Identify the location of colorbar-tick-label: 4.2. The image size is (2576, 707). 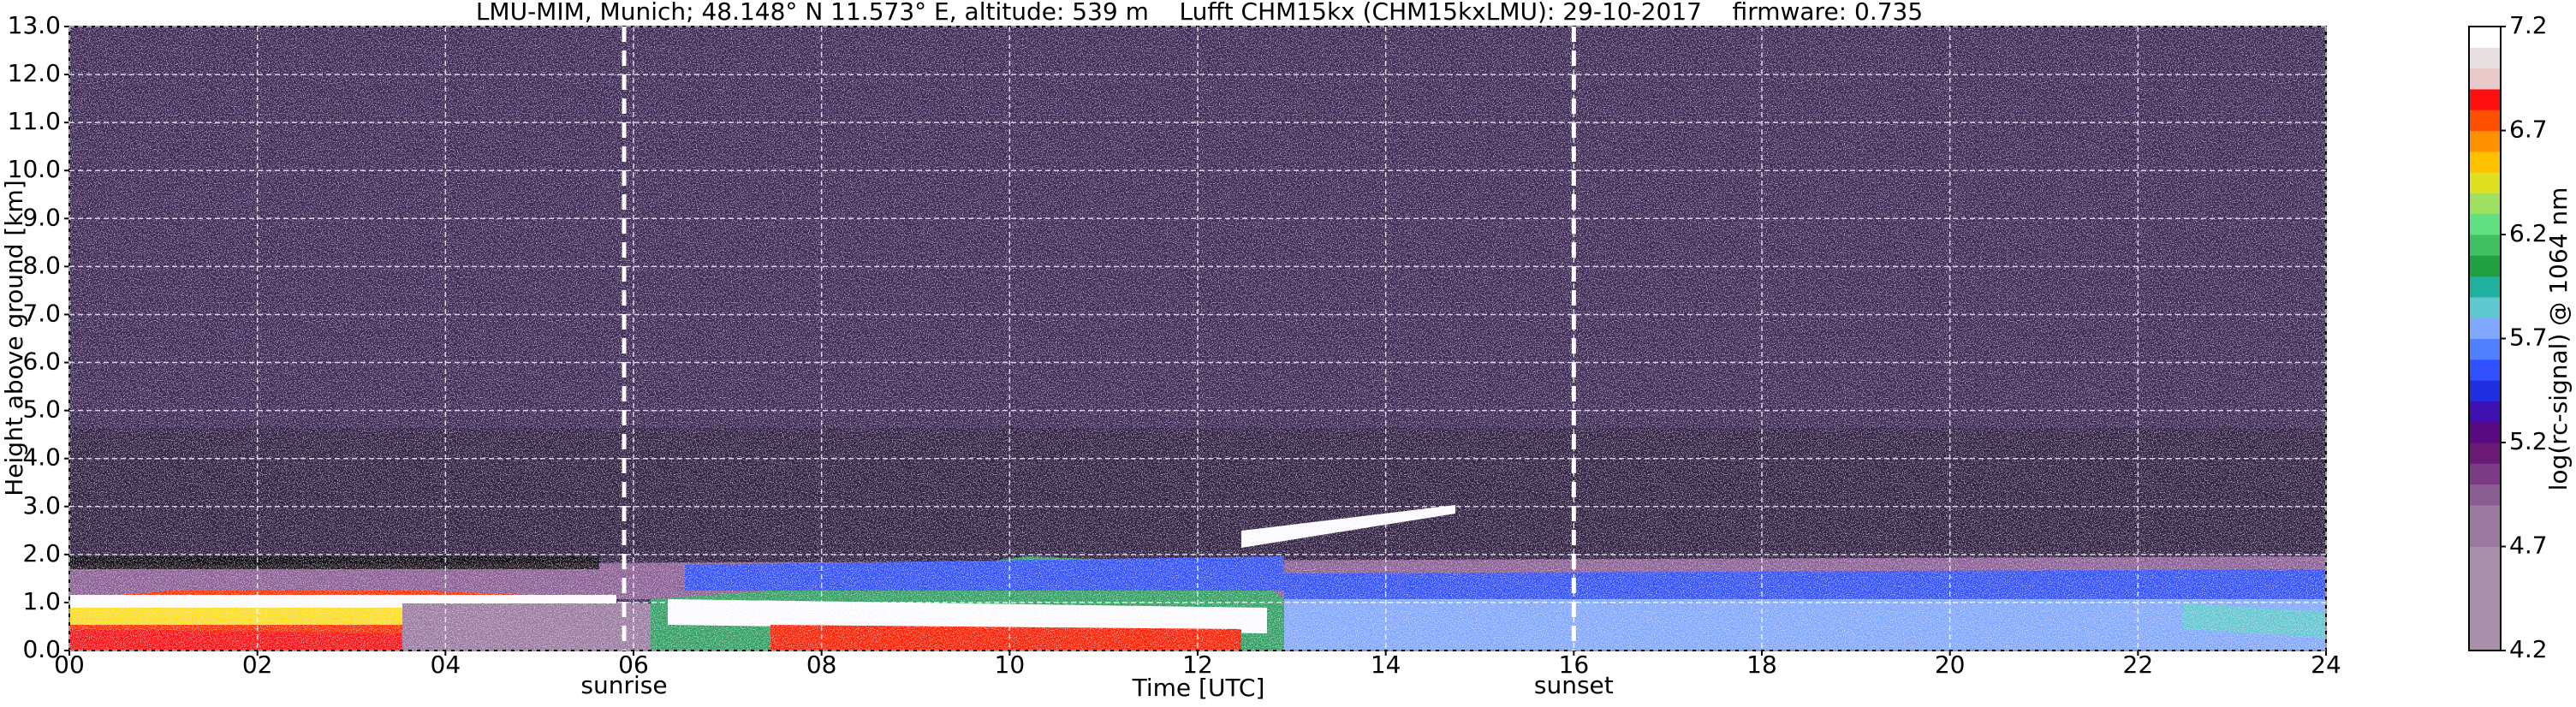
(2529, 649).